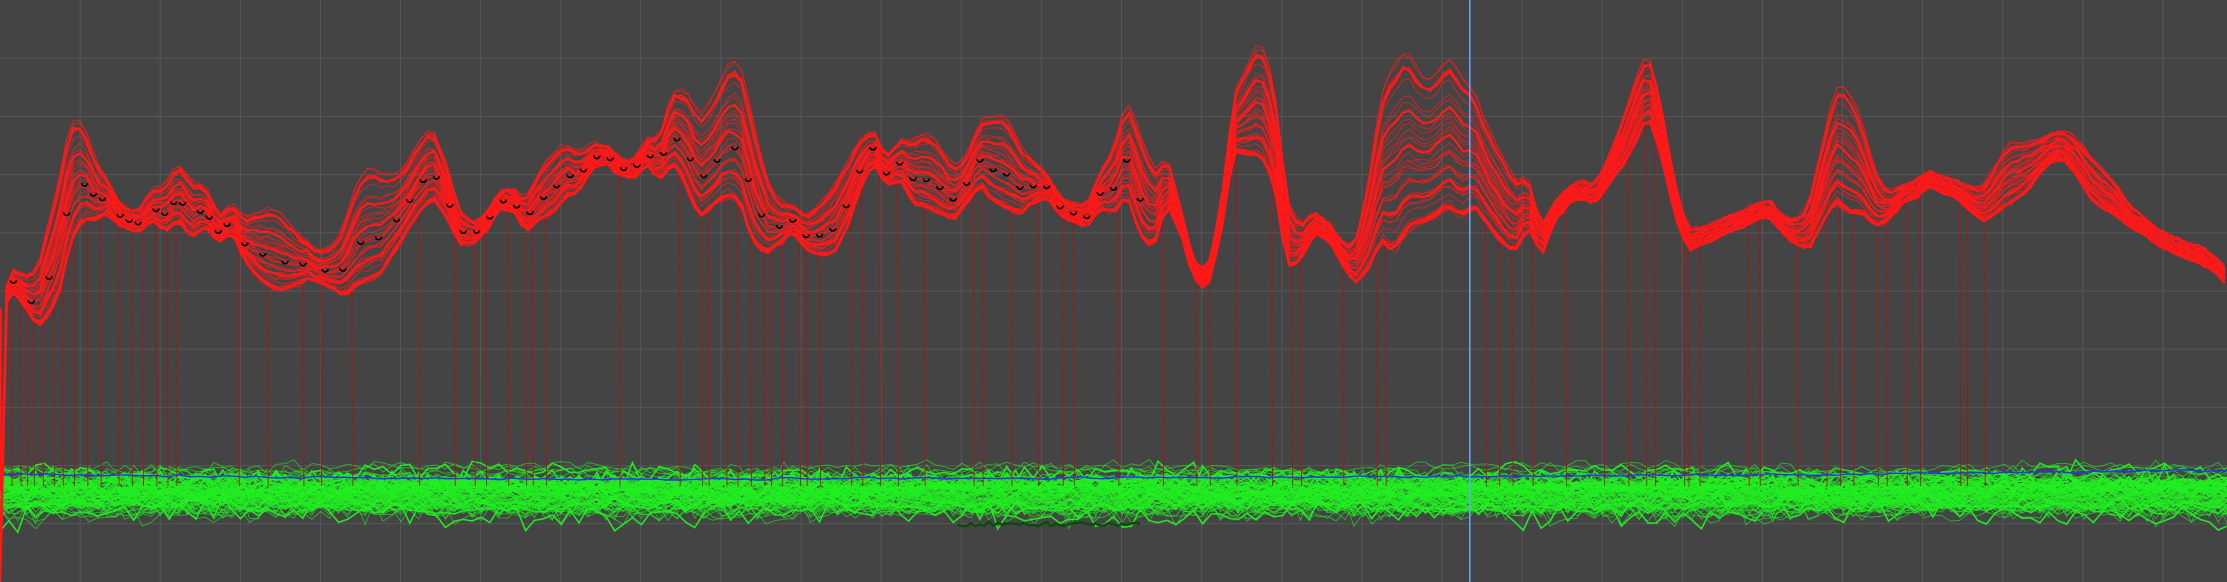 The image size is (2227, 582). I want to click on blue-series-group, so click(1113, 474).